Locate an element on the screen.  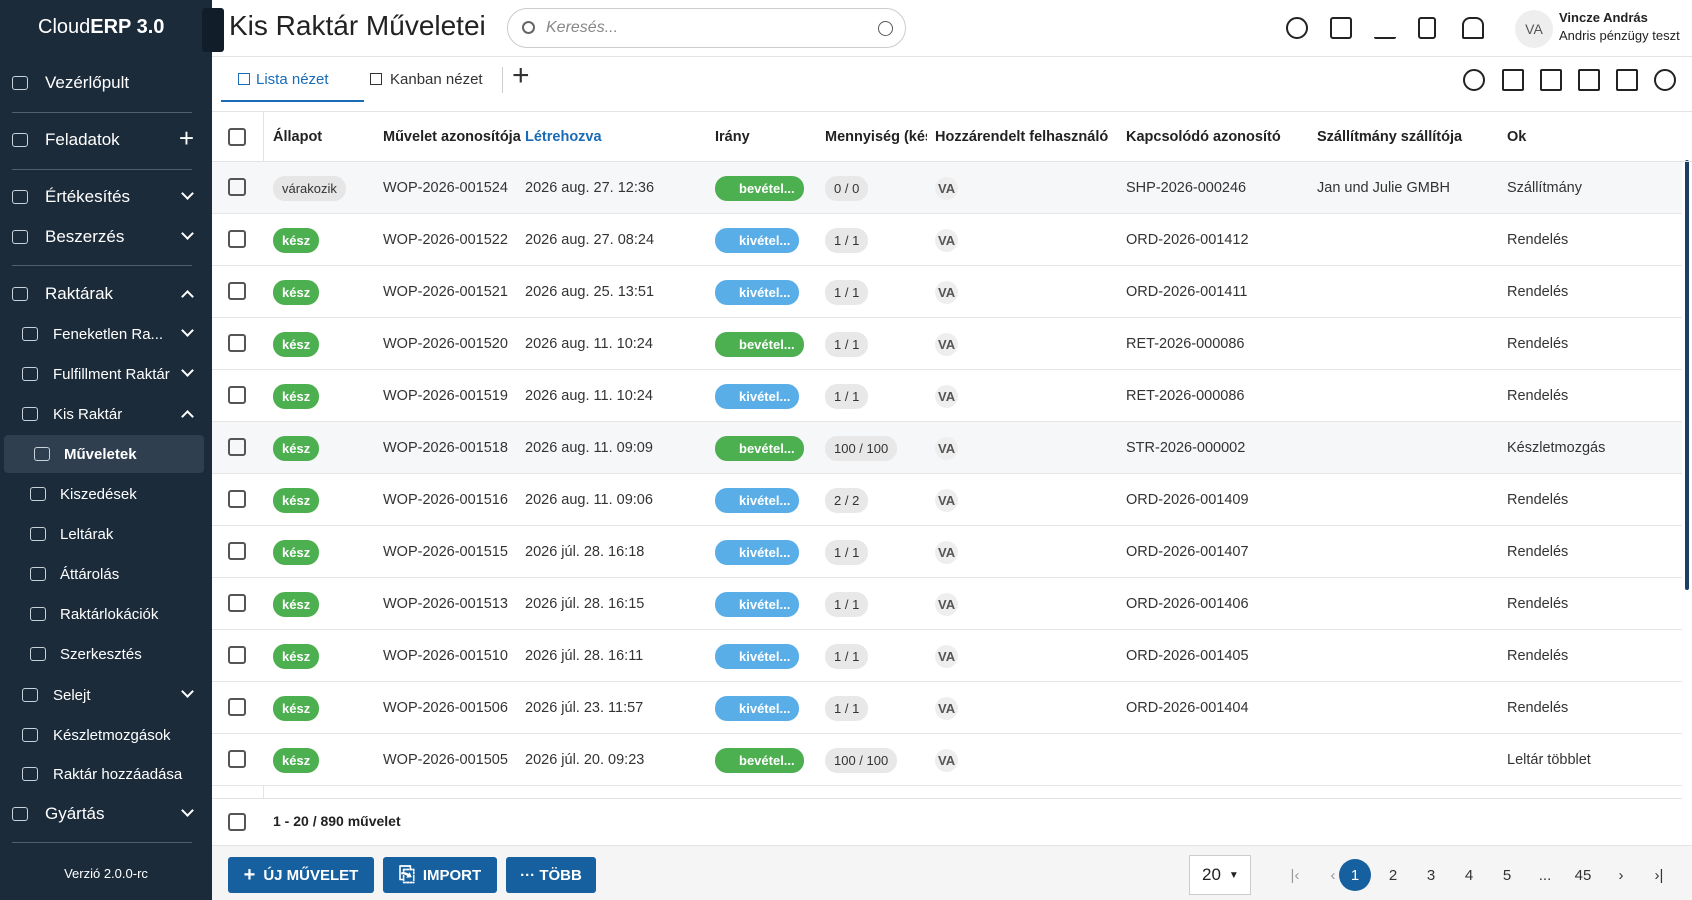
nav-icon is located at coordinates (30, 334).